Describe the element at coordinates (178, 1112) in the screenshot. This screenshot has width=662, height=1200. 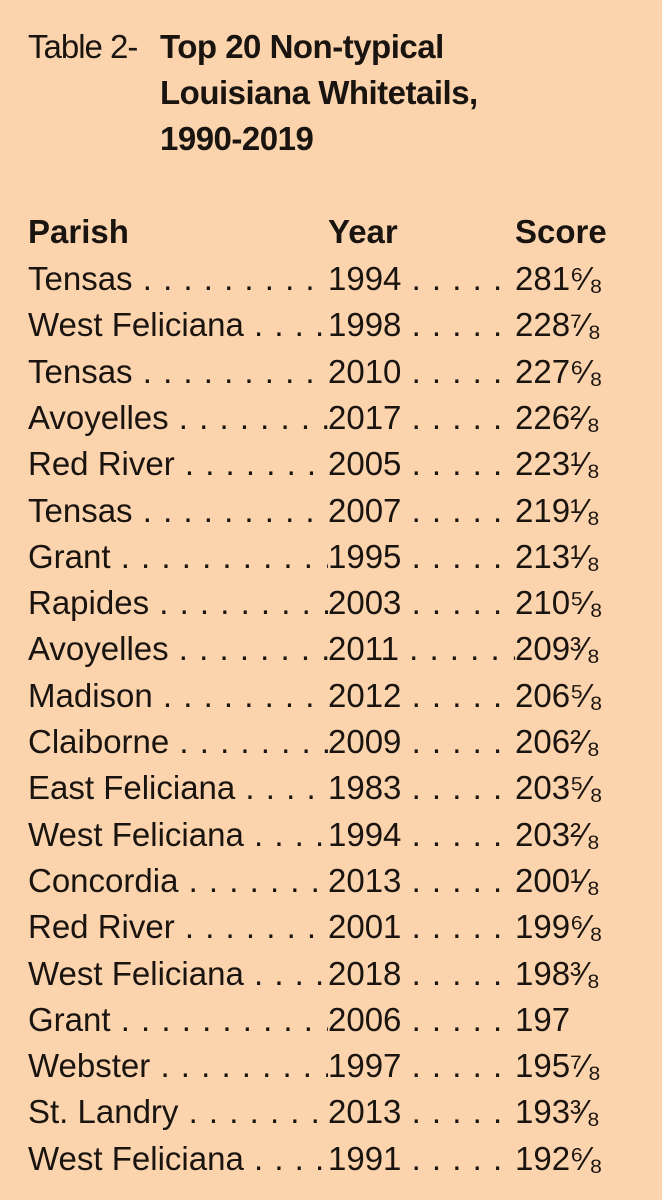
I see `parish-cell: St. Landry` at that location.